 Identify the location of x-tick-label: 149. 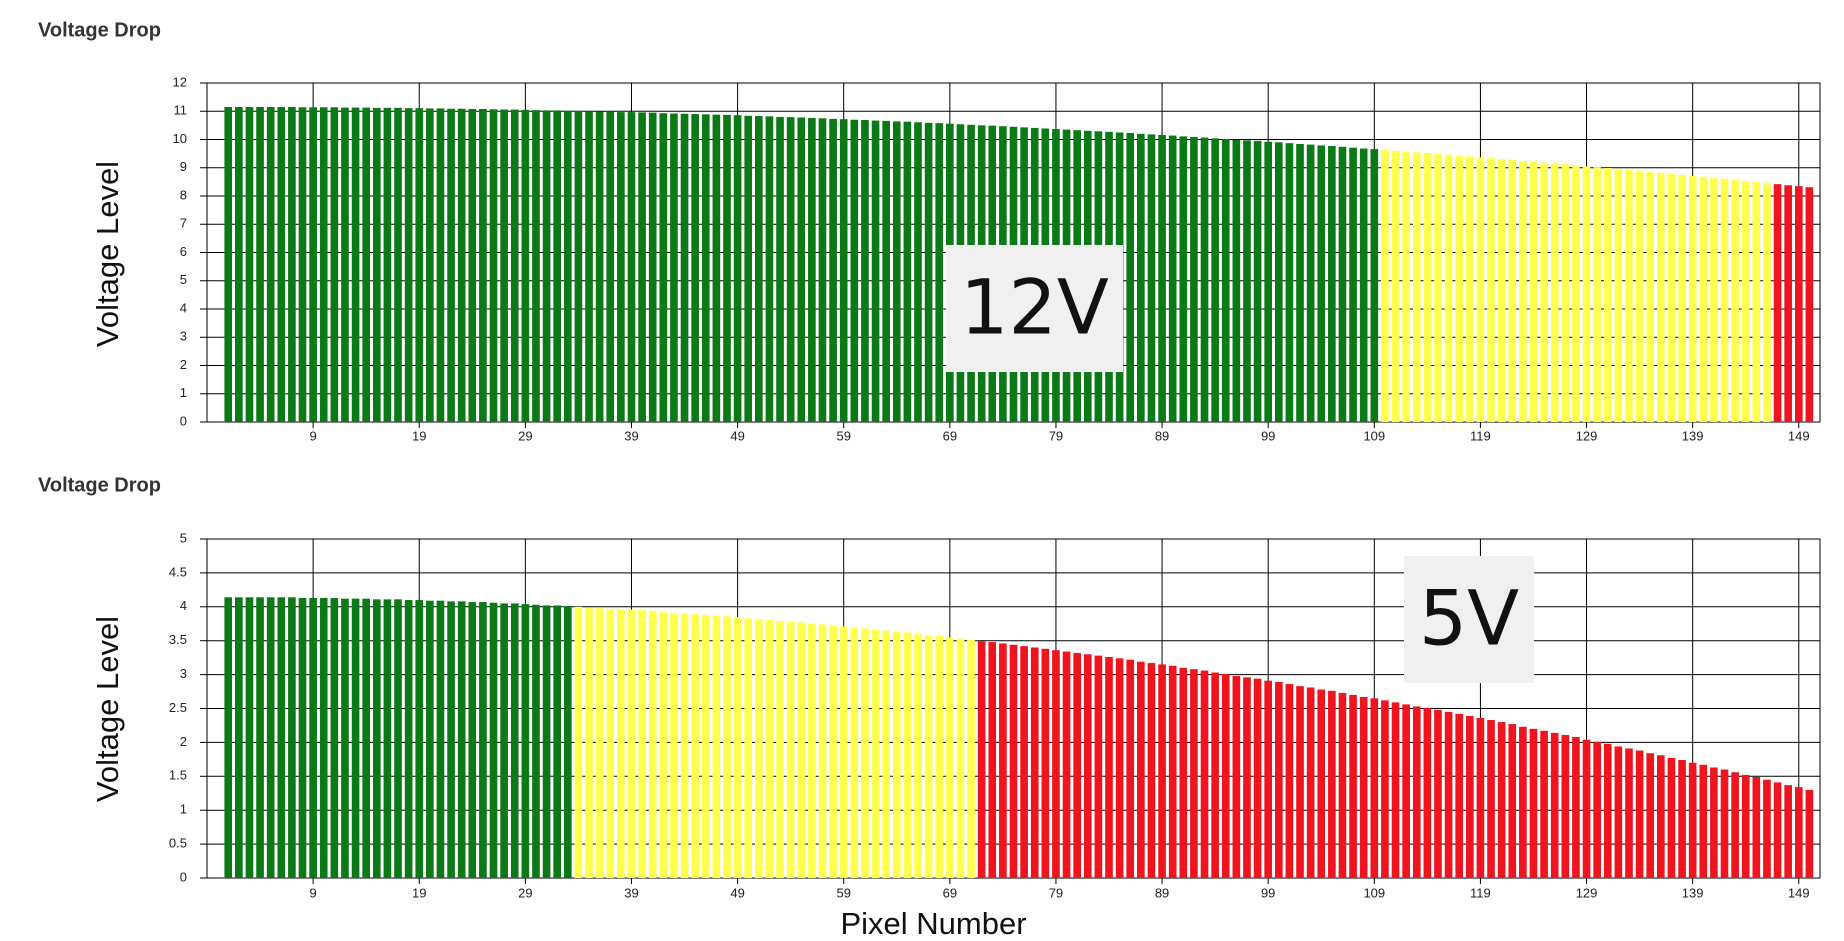
(1799, 892).